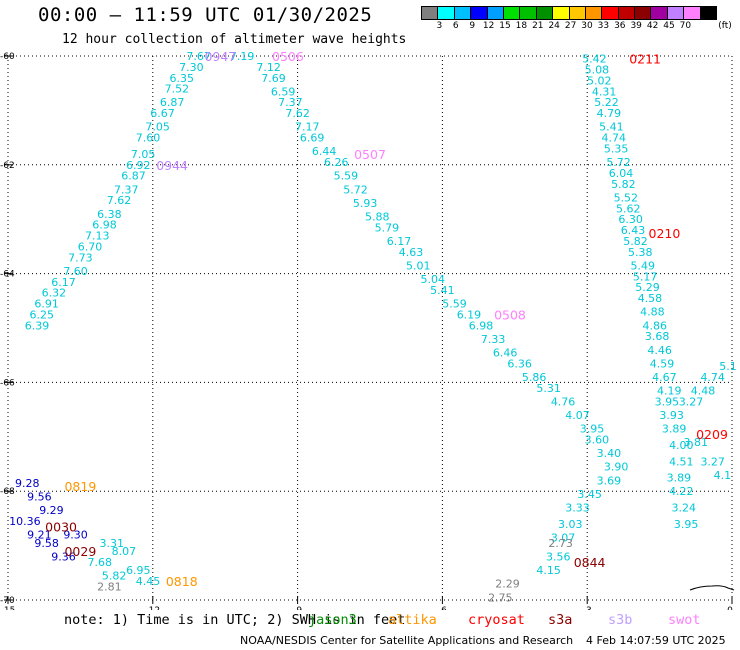 This screenshot has height=650, width=740. Describe the element at coordinates (268, 67) in the screenshot. I see `wave-height-value: 7.12` at that location.